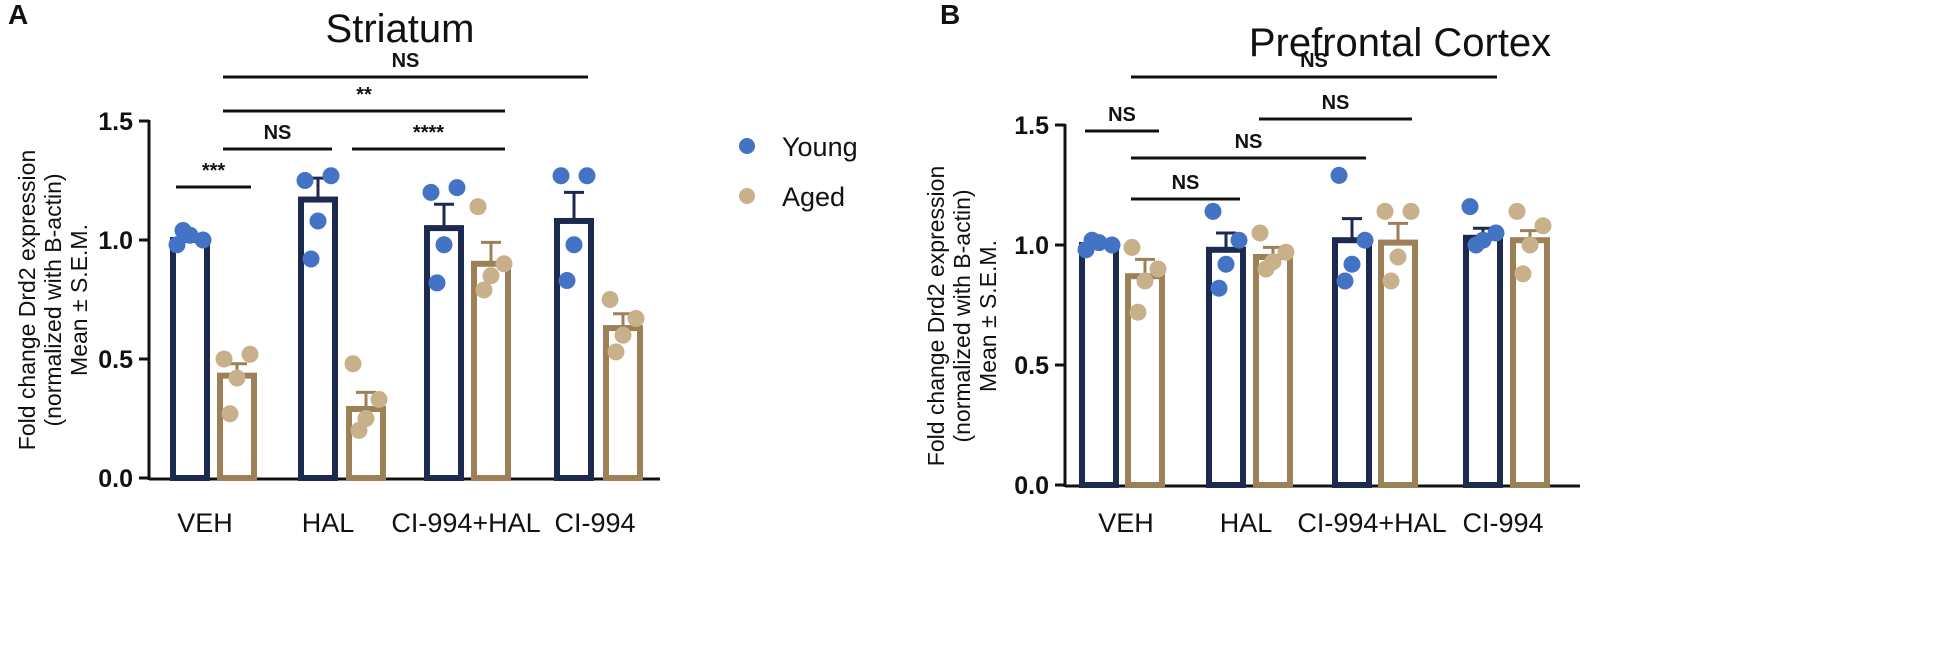 The image size is (1950, 659). Describe the element at coordinates (328, 523) in the screenshot. I see `x-tick-label: HAL` at that location.